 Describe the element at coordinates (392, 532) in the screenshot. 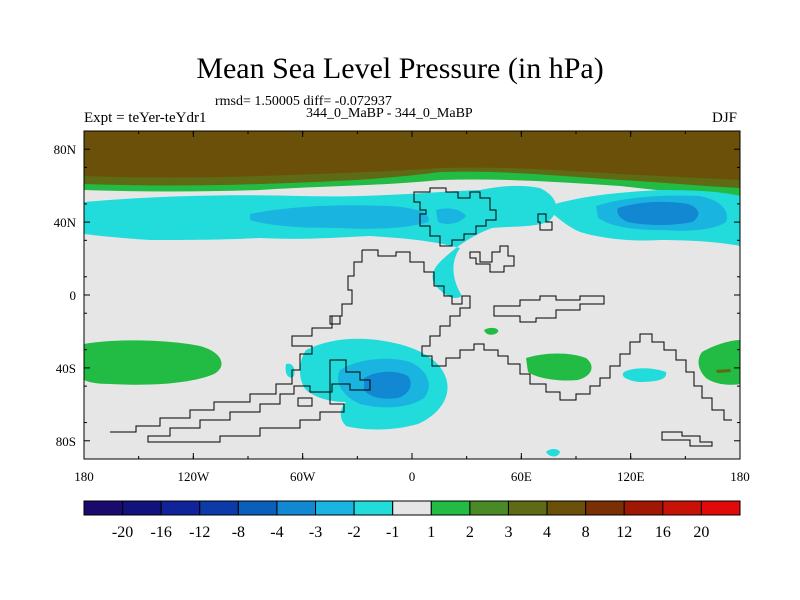

I see `colorbar-label: -1` at that location.